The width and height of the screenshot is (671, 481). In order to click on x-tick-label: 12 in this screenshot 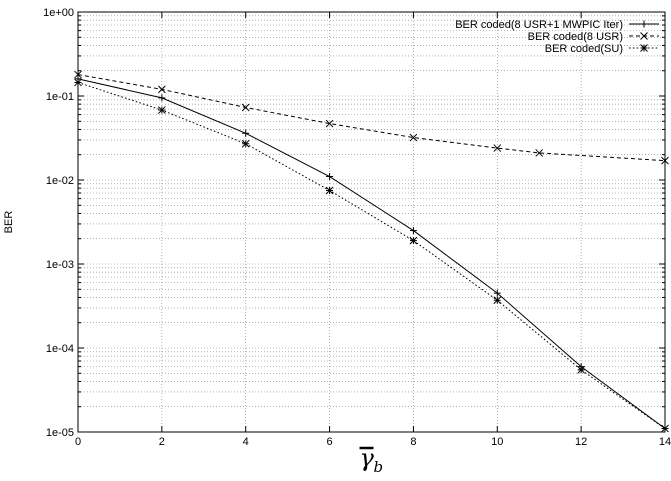, I will do `click(581, 442)`.